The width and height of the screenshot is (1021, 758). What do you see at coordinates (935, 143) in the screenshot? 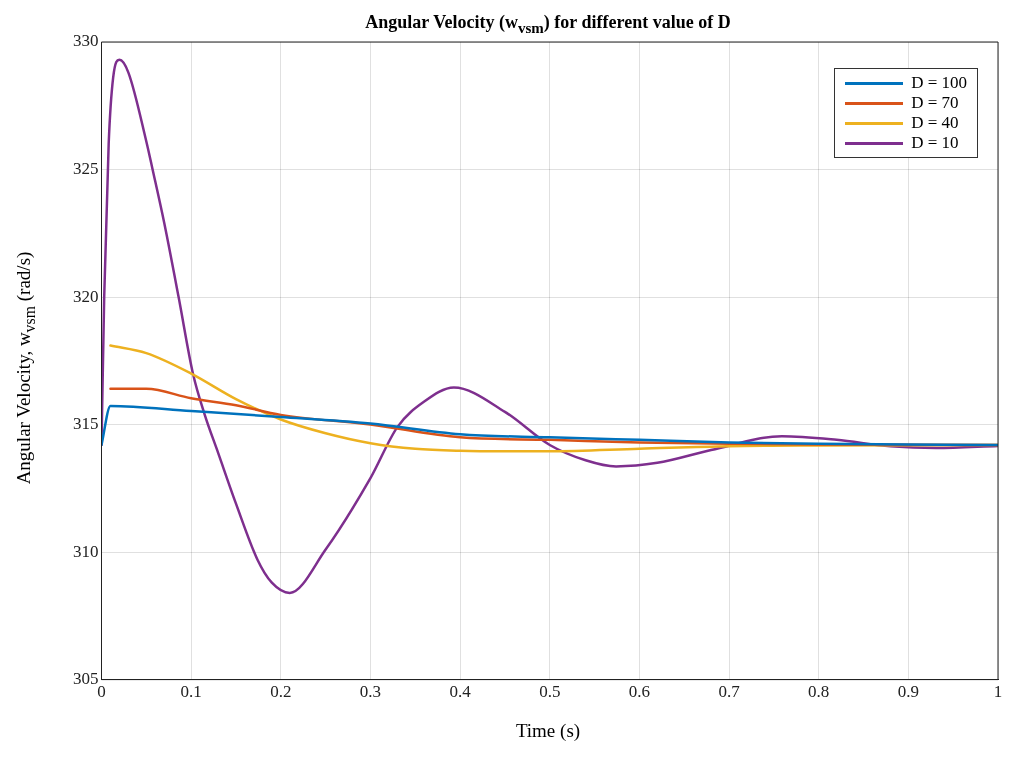
I see `legend-label: D = 10` at bounding box center [935, 143].